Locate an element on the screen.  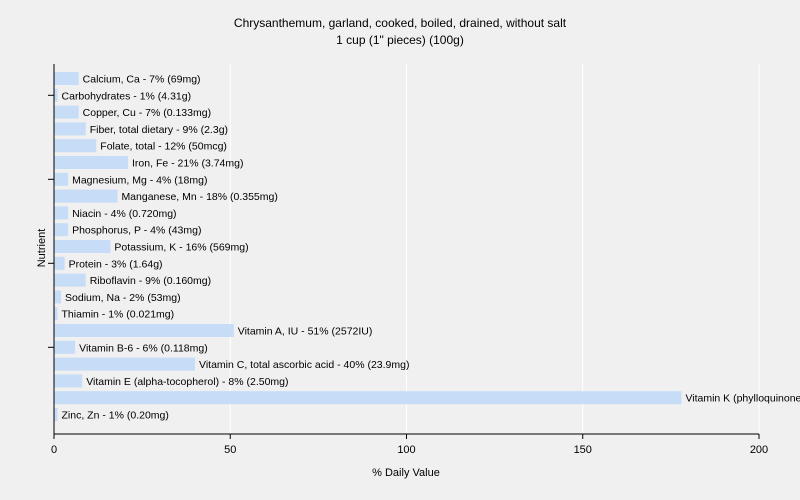
bar-label: Riboflavin - 9% (0.160mg) is located at coordinates (150, 281).